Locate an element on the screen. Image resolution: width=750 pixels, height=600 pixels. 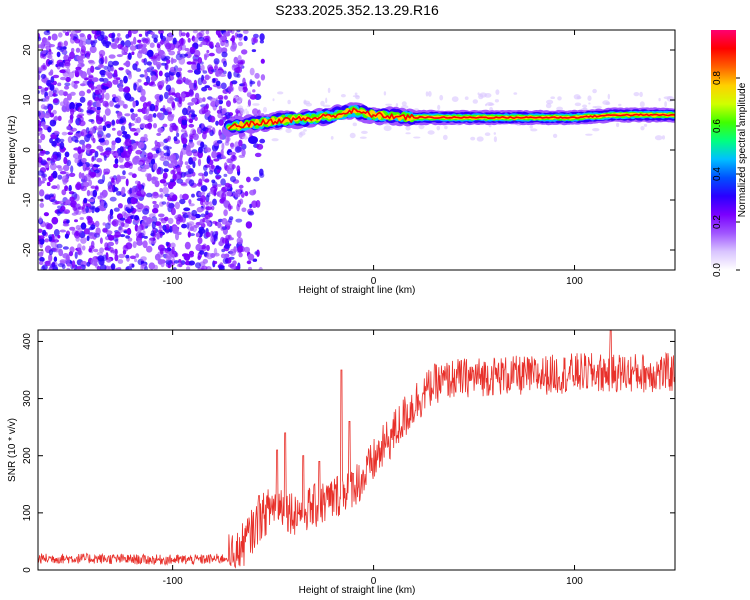
x-tick-label: -100 is located at coordinates (173, 581).